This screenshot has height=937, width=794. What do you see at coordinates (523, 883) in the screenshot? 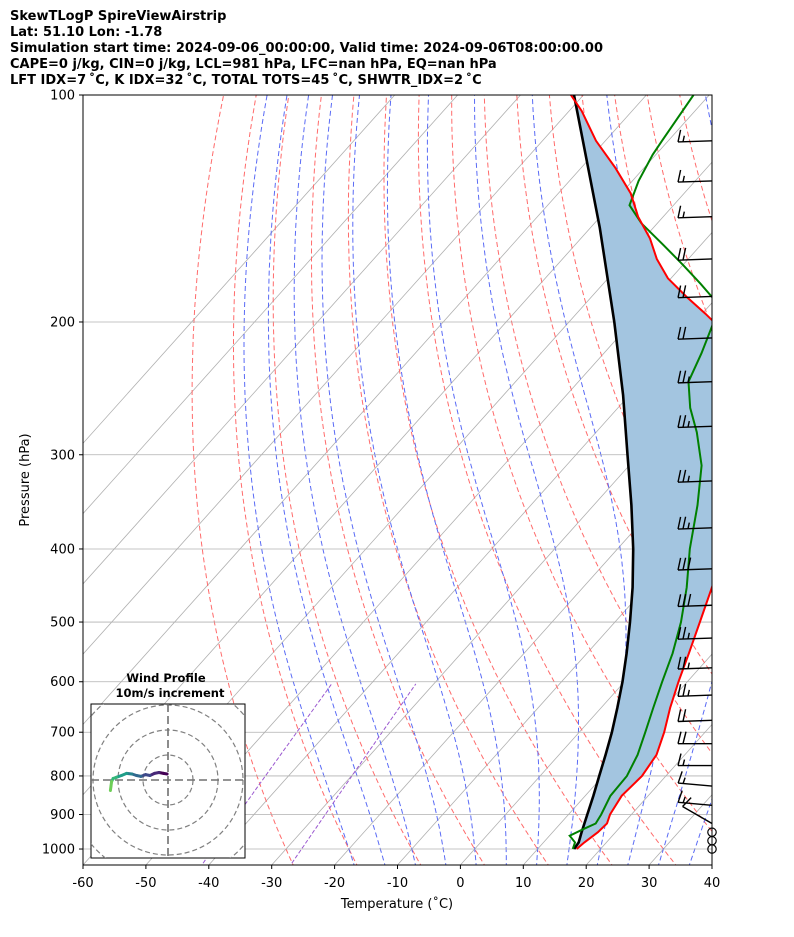
I see `x-tick-label: 10` at bounding box center [523, 883].